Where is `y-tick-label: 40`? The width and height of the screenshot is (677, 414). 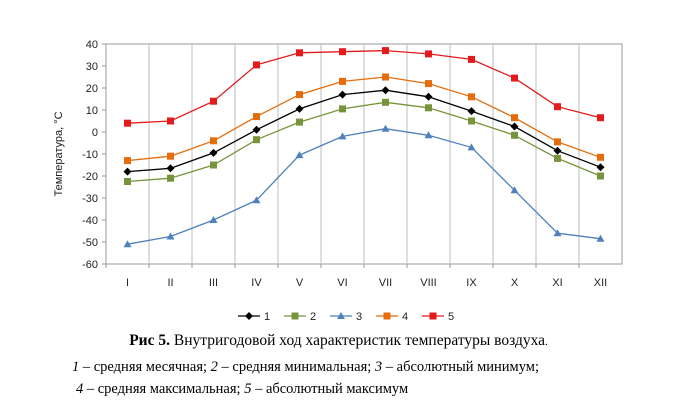
y-tick-label: 40 is located at coordinates (92, 45).